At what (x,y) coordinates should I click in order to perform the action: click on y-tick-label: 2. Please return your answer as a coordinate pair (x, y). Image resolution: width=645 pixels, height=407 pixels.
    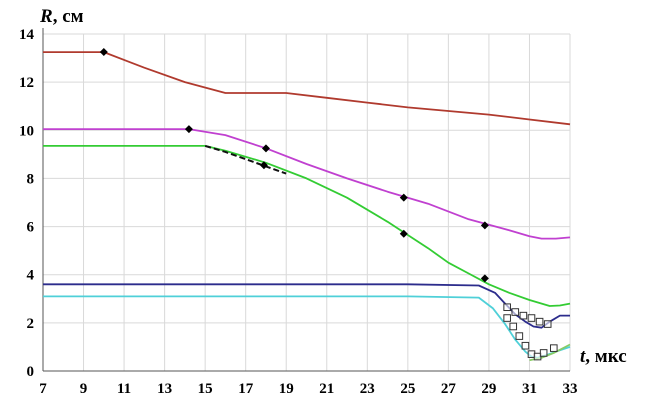
    Looking at the image, I should click on (31, 324).